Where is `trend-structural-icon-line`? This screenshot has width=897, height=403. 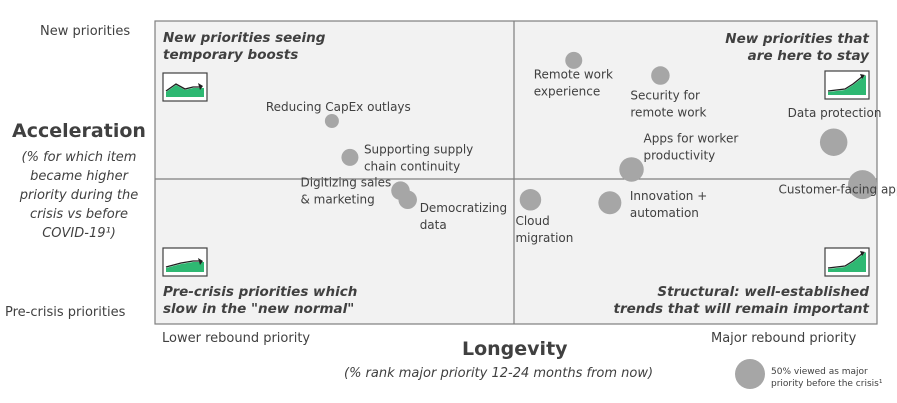
trend-structural-icon-line is located at coordinates (845, 260).